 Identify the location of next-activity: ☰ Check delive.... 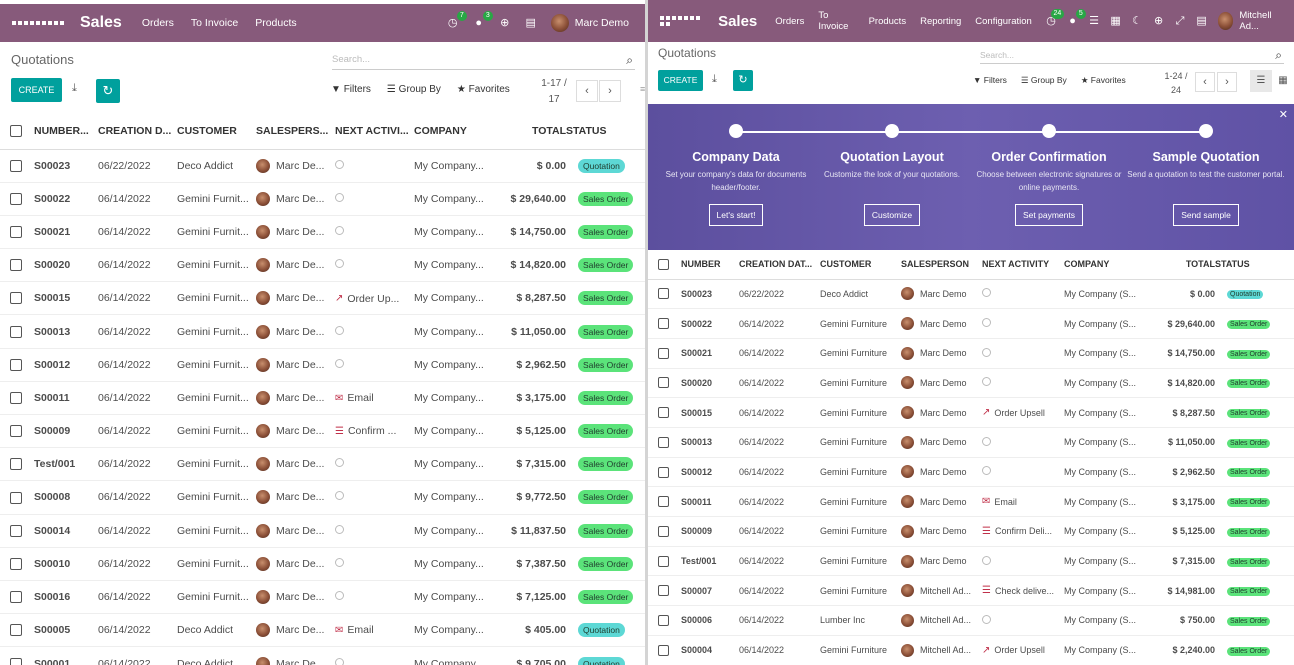
(1018, 590).